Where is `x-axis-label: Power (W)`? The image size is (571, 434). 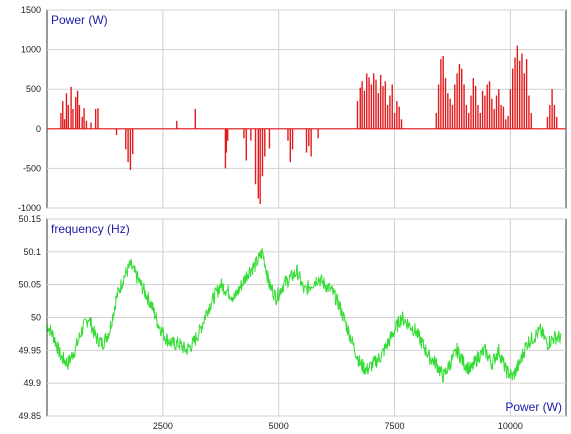 x-axis-label: Power (W) is located at coordinates (533, 407).